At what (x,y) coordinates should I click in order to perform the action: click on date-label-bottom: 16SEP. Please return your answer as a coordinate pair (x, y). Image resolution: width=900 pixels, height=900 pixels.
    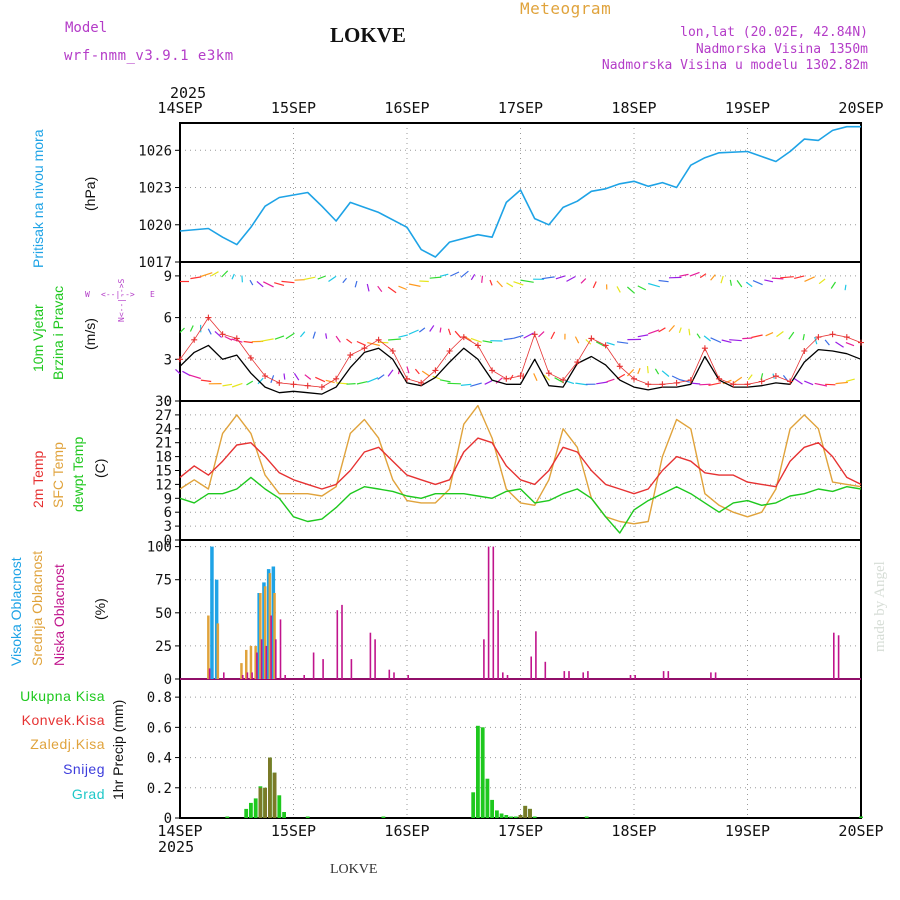
    Looking at the image, I should click on (406, 831).